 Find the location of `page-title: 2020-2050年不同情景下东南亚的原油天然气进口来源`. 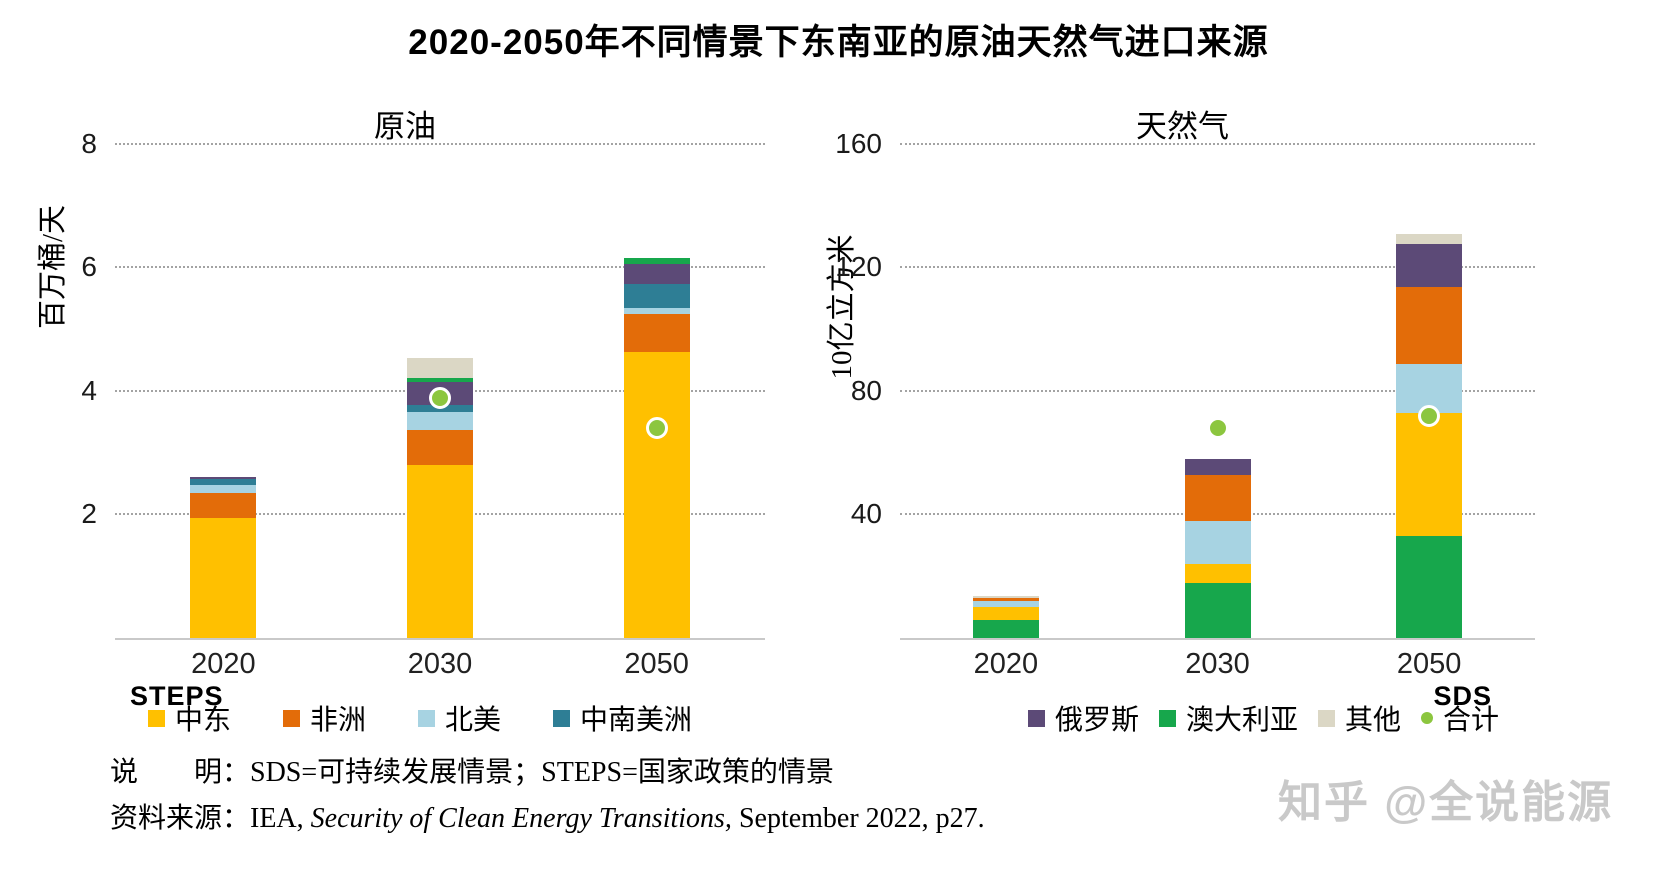

page-title: 2020-2050年不同情景下东南亚的原油天然气进口来源 is located at coordinates (838, 42).